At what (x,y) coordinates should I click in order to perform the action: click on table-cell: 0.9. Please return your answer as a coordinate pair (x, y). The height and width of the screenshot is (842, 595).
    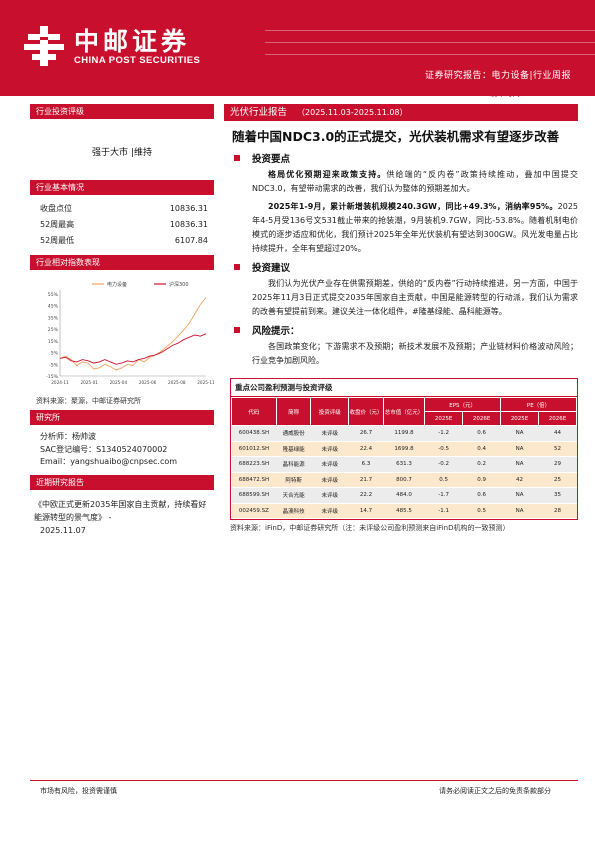
    Looking at the image, I should click on (481, 480).